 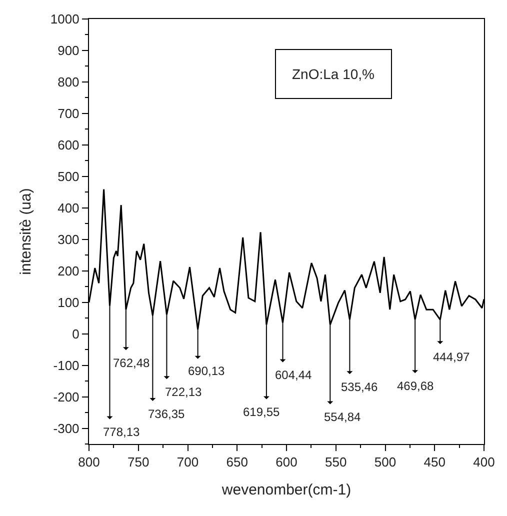 What do you see at coordinates (167, 414) in the screenshot?
I see `annotation: 736,35` at bounding box center [167, 414].